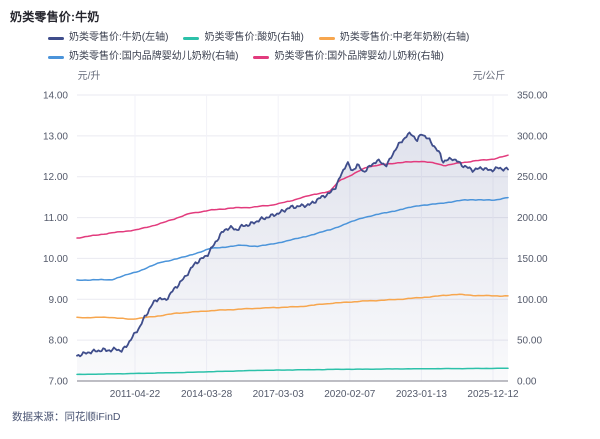 This screenshot has height=439, width=600. What do you see at coordinates (59, 341) in the screenshot?
I see `left-axis-tick: 8.00` at bounding box center [59, 341].